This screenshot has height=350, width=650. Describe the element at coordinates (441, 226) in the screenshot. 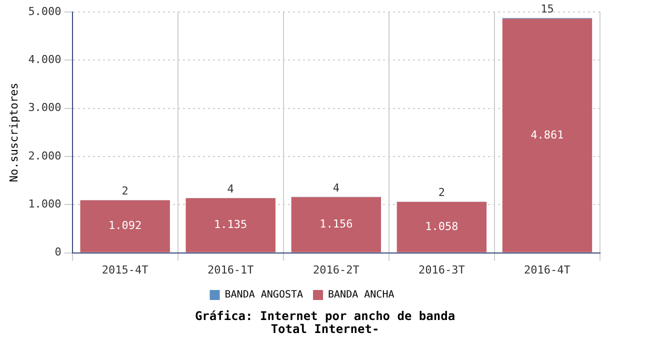

I see `data-label: 1.058` at that location.